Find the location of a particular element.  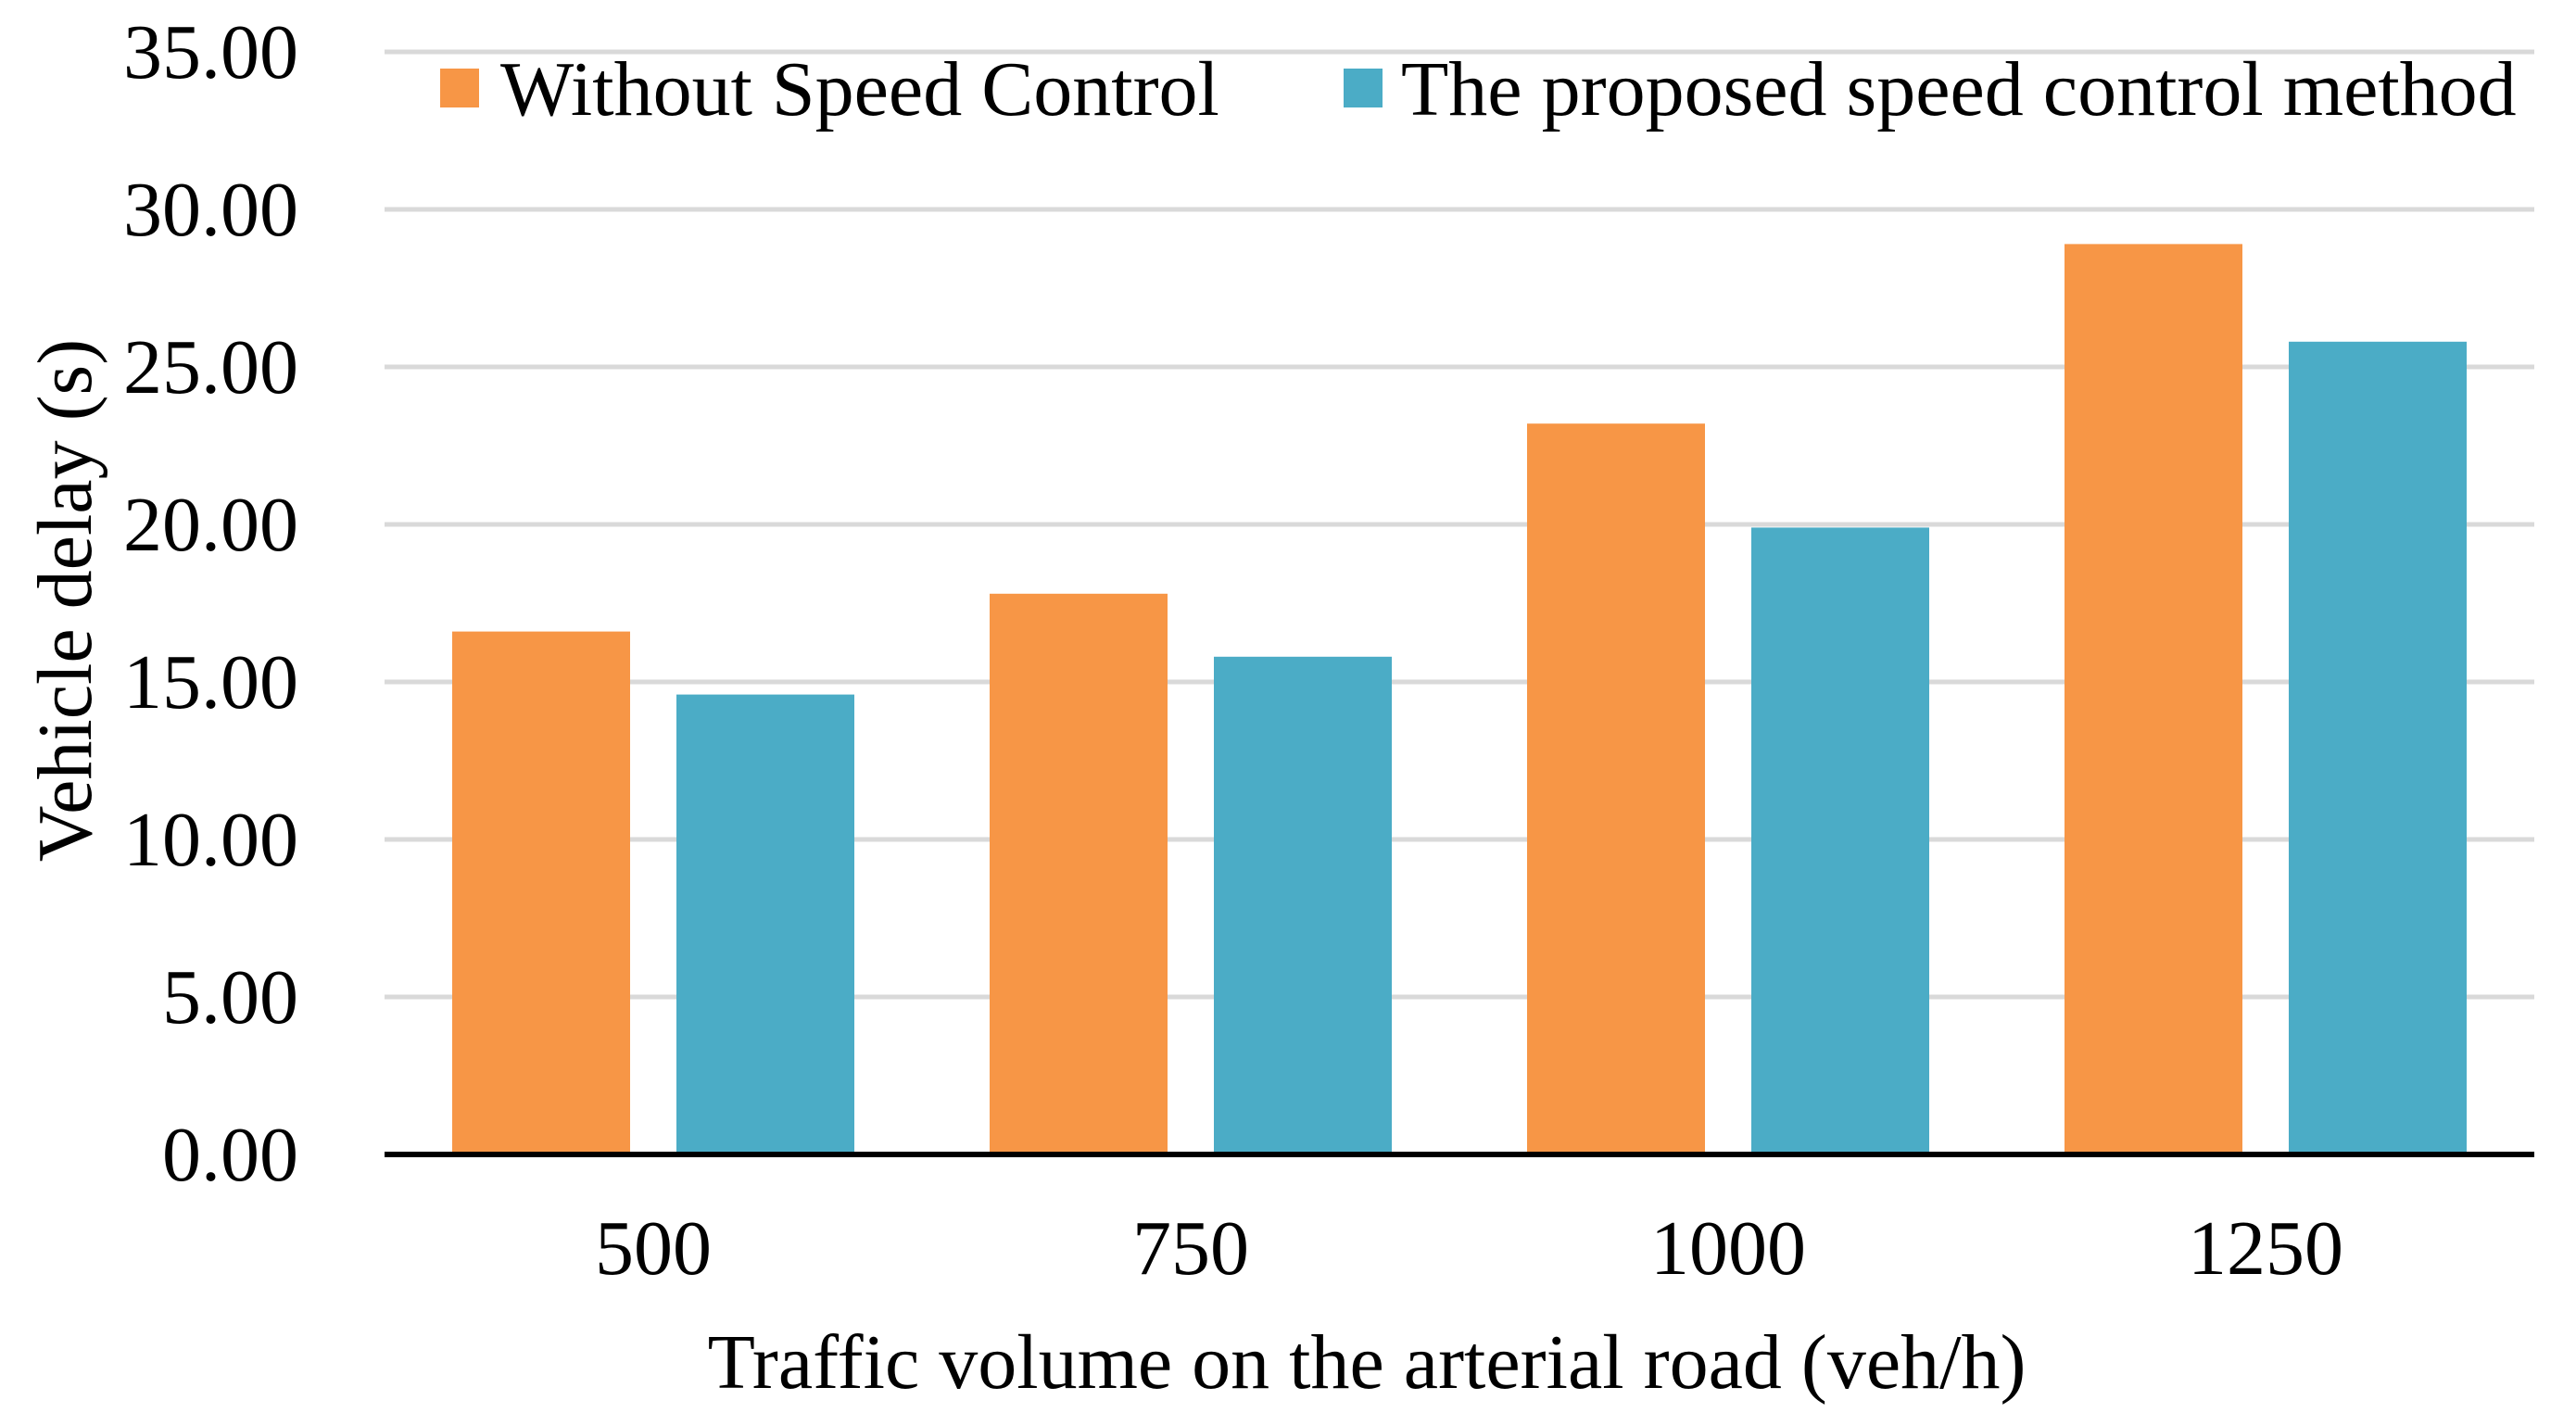

legend-swatch-proposed-speed-control is located at coordinates (1364, 88).